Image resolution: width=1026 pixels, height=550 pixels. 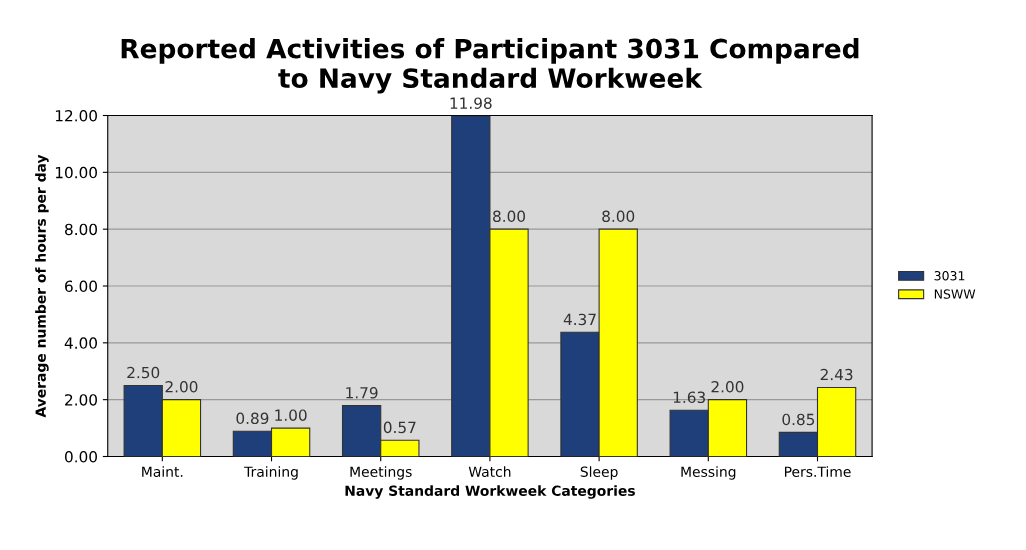 What do you see at coordinates (490, 66) in the screenshot?
I see `chart-title: Reported Activities of Participant 3031 Compared to Navy Standard Workweek` at bounding box center [490, 66].